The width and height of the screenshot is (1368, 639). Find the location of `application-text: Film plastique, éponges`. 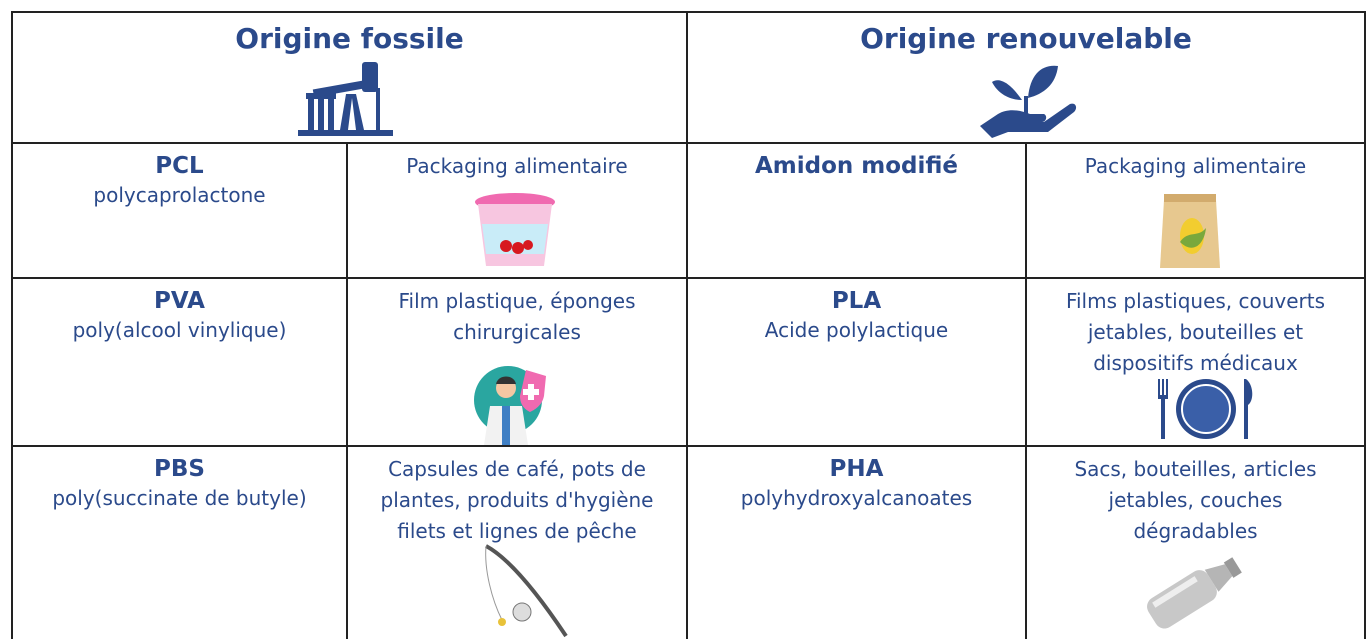

application-text: Film plastique, éponges is located at coordinates (517, 301).